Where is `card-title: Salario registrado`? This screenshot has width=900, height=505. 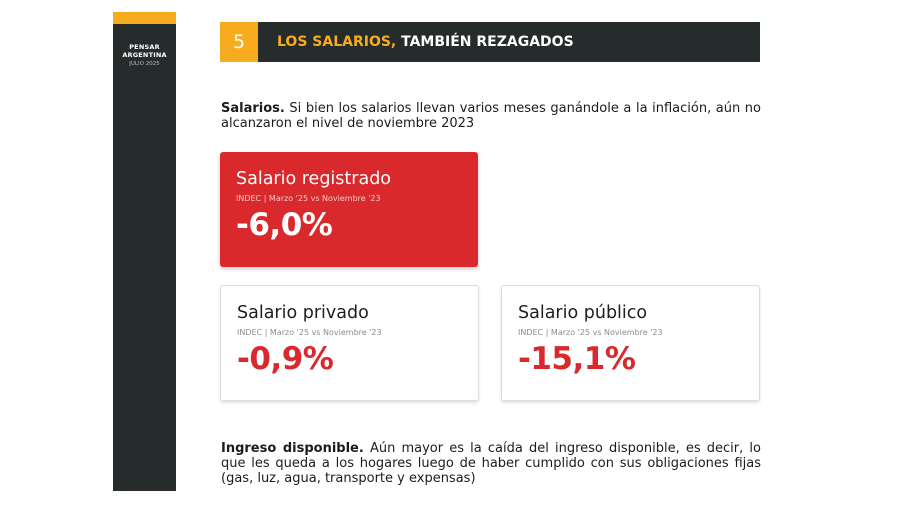
card-title: Salario registrado is located at coordinates (314, 179).